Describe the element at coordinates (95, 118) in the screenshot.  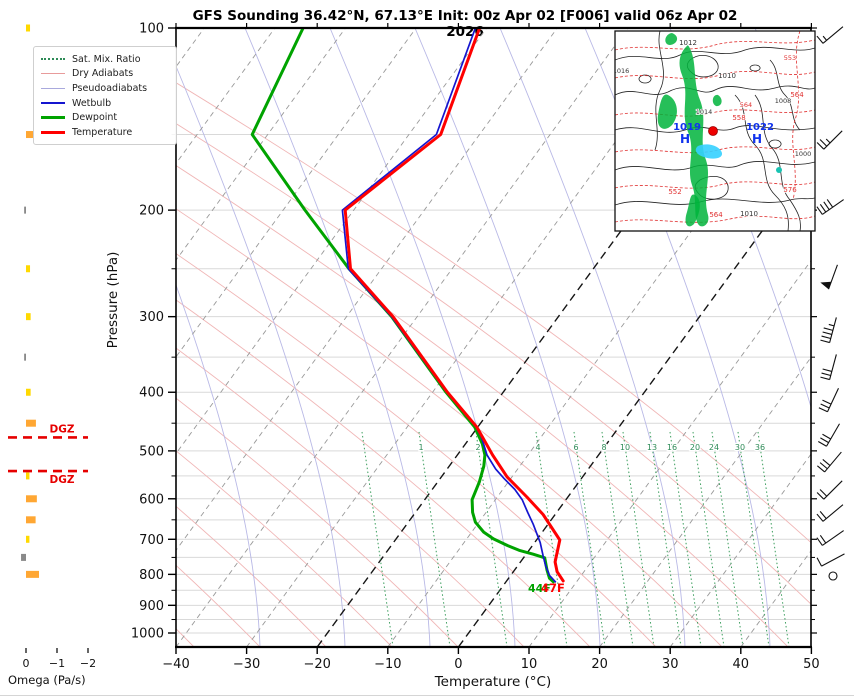
I see `legend-item-label: Dewpoint` at that location.